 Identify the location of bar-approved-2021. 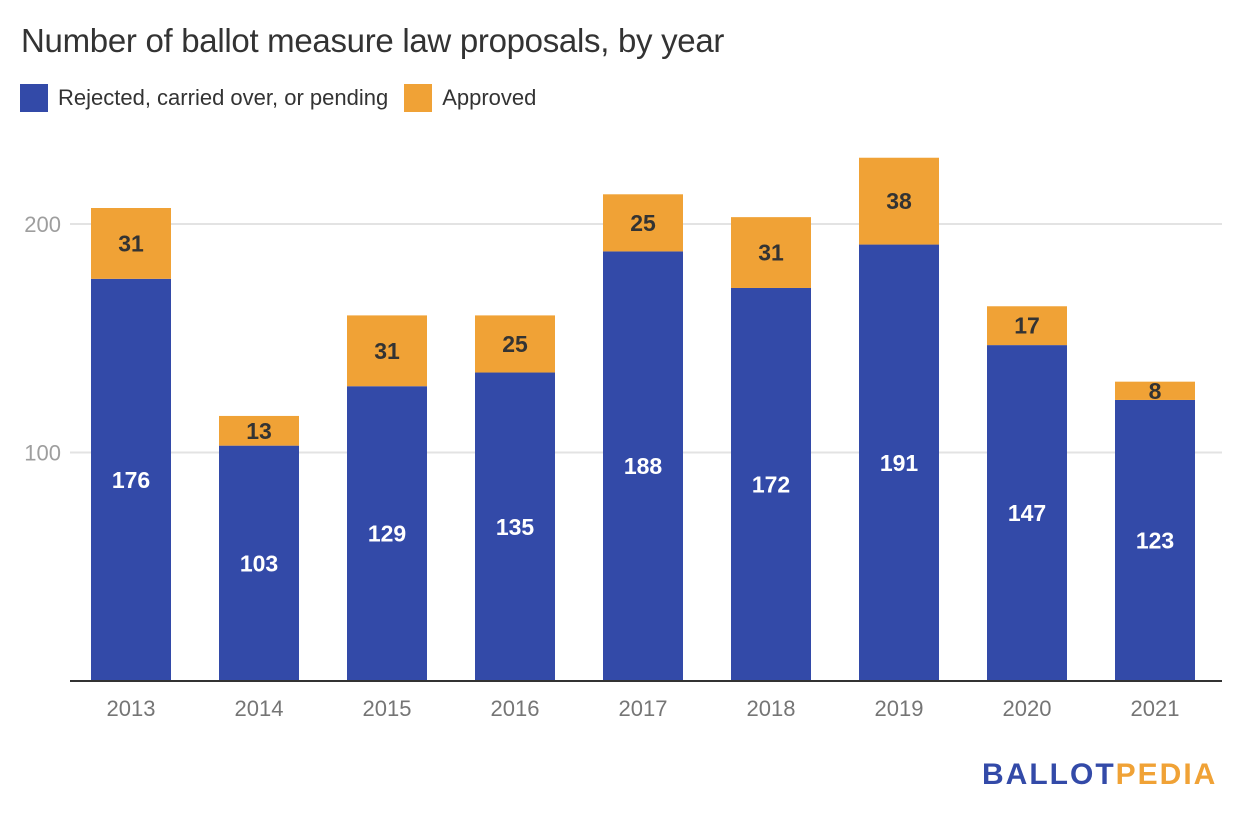
(1155, 390).